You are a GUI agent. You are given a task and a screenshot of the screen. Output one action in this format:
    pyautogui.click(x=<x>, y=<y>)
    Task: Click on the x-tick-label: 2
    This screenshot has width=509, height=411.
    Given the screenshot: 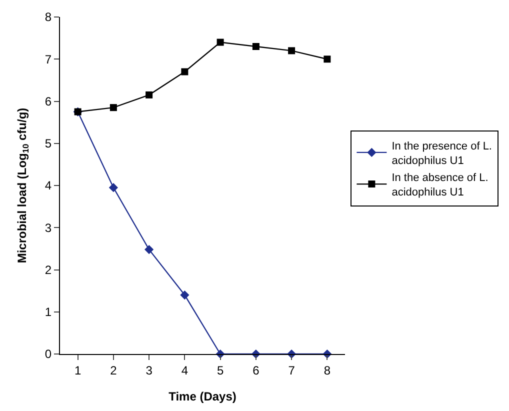 What is the action you would take?
    pyautogui.click(x=114, y=370)
    